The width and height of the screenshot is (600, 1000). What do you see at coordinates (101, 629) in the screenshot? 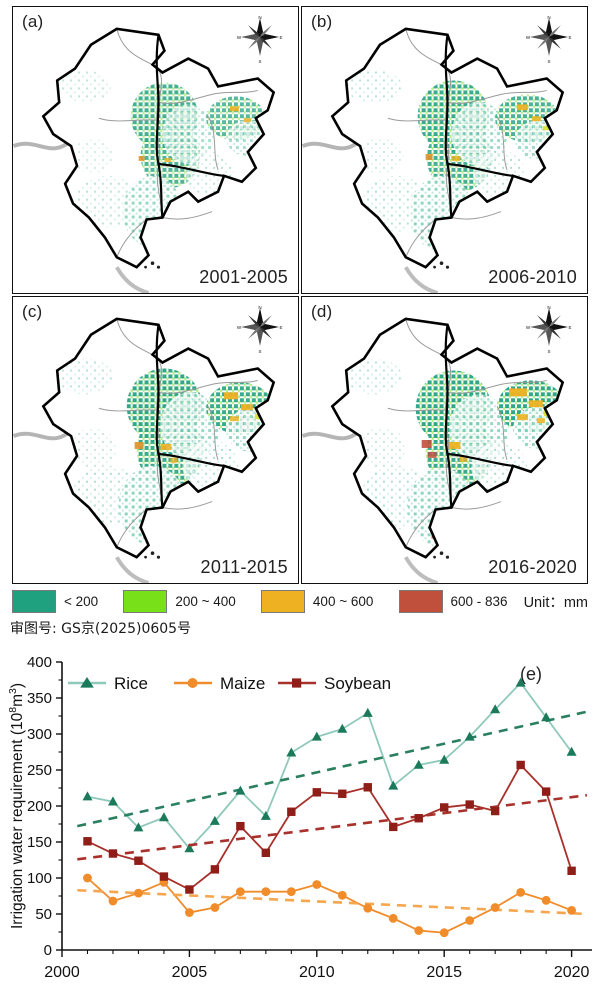
I see `map-approval-note: 审图号: GS京(2025)0605号` at bounding box center [101, 629].